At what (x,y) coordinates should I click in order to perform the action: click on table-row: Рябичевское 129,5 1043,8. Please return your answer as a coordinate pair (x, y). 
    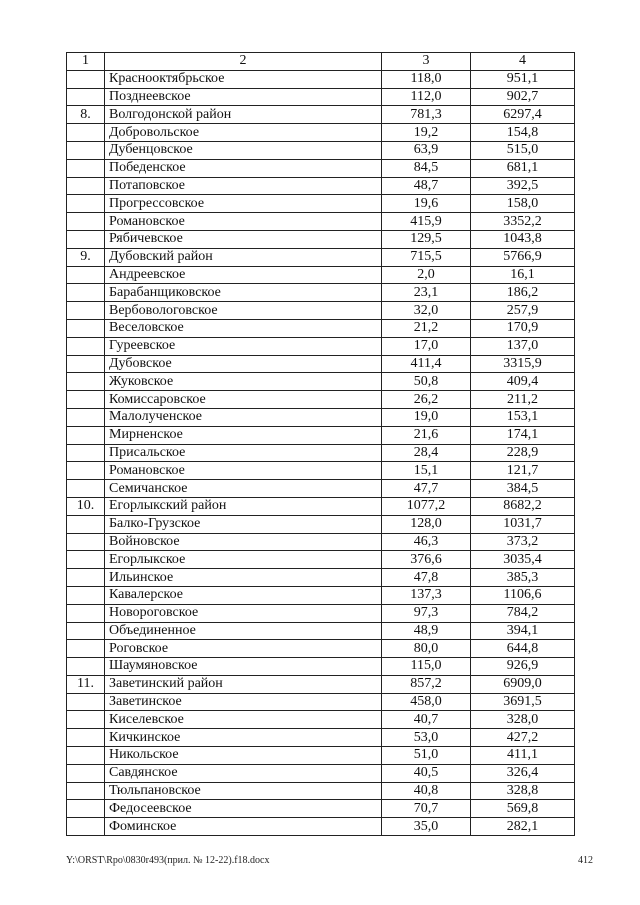
    Looking at the image, I should click on (320, 239).